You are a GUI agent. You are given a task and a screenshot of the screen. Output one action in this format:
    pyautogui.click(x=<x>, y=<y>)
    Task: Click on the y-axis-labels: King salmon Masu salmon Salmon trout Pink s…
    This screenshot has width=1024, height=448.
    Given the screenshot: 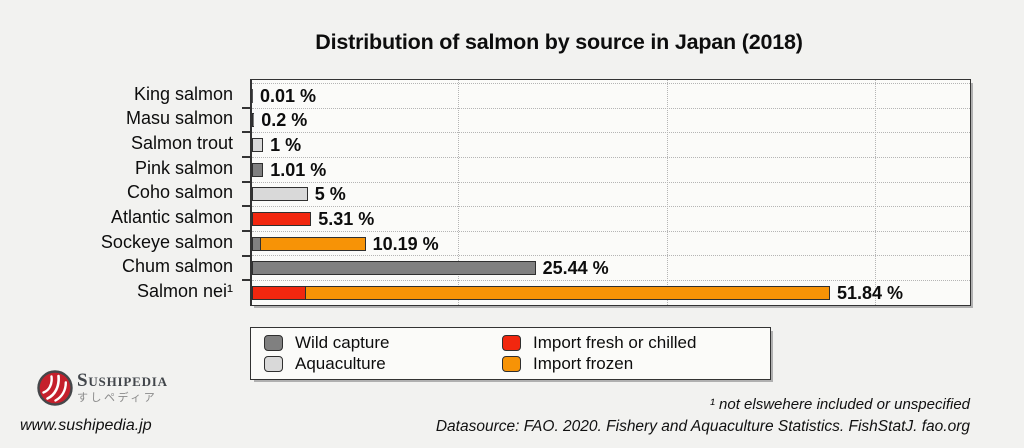 What is the action you would take?
    pyautogui.click(x=120, y=192)
    